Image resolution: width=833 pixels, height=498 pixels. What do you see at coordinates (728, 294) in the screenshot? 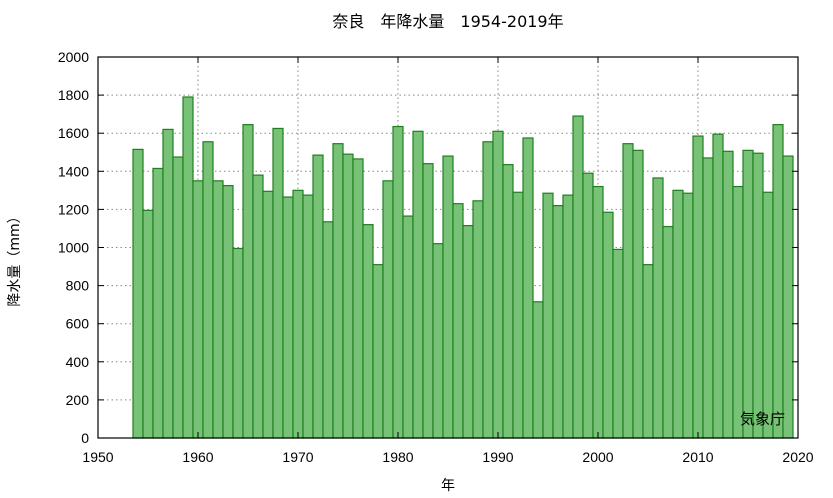
I see `bar-2013` at bounding box center [728, 294].